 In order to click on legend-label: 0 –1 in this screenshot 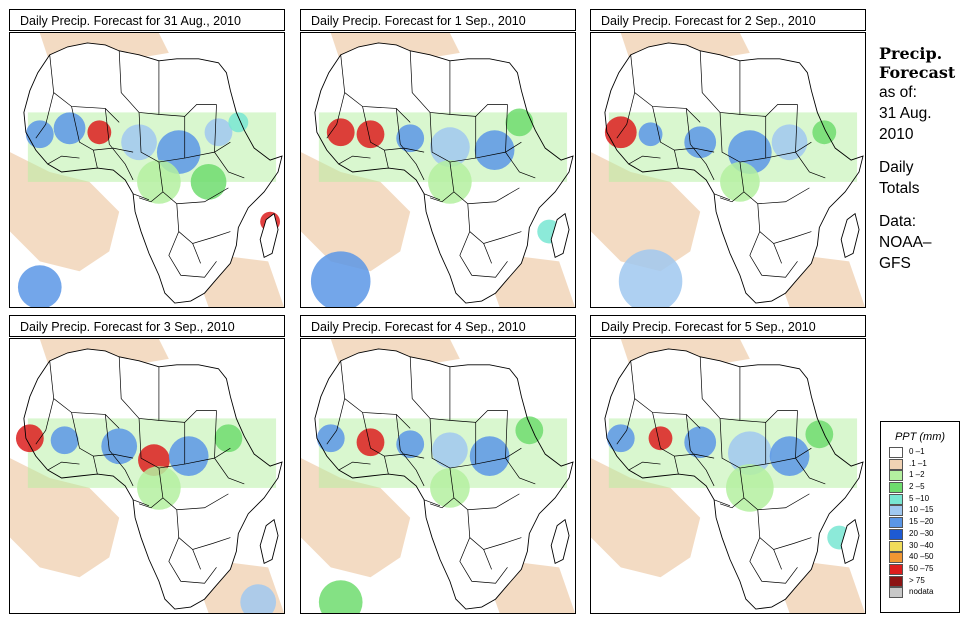, I will do `click(917, 451)`.